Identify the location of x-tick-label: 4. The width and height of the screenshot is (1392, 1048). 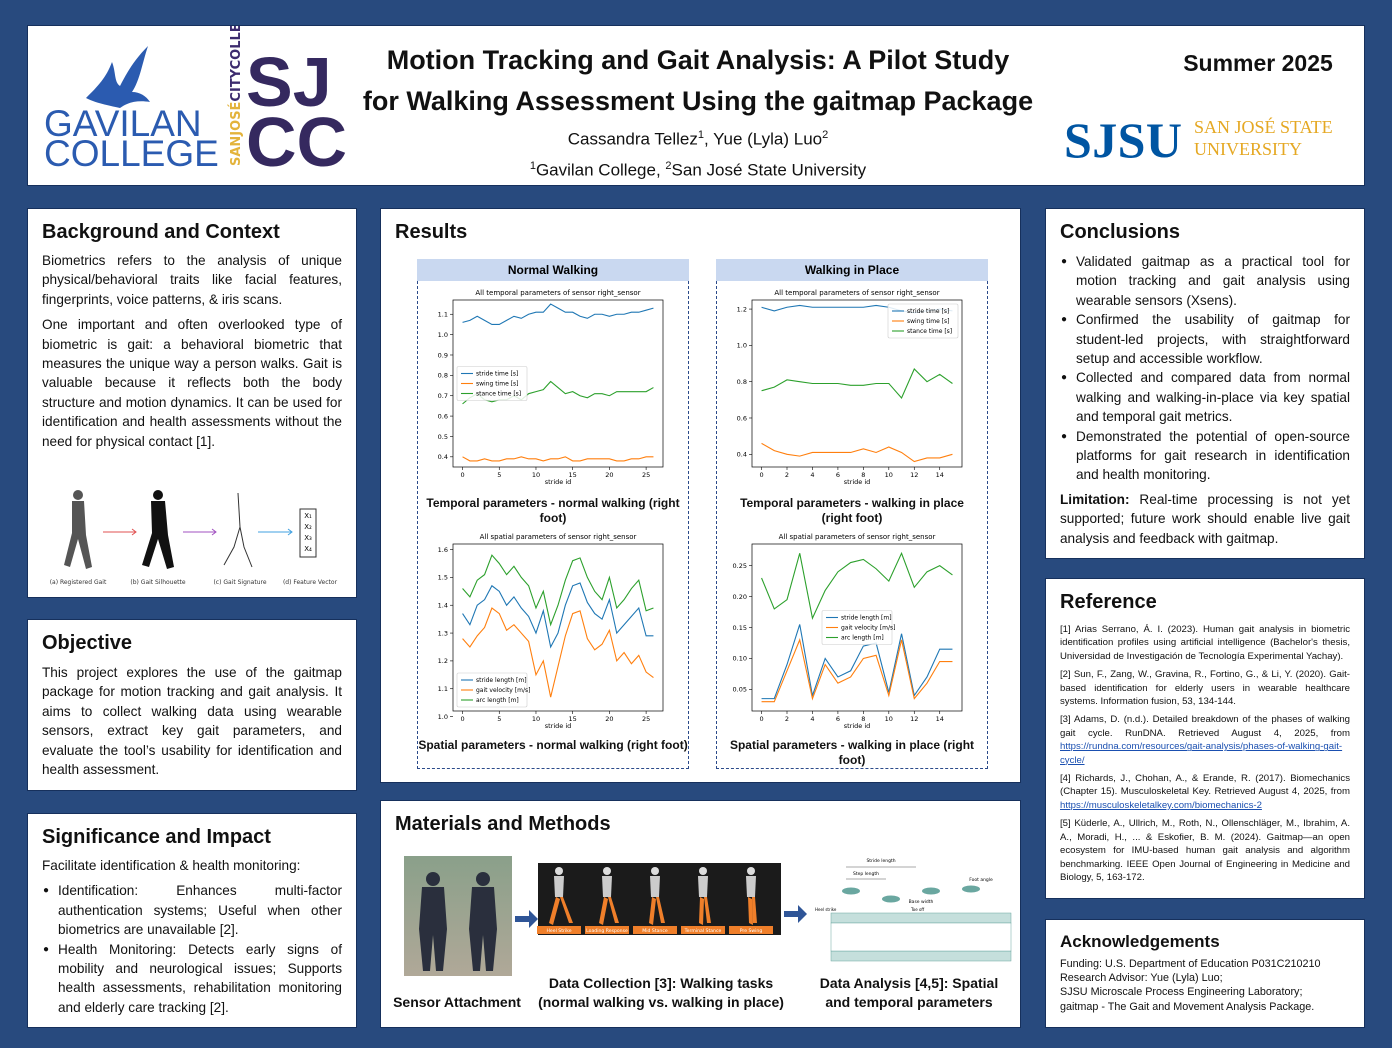
(812, 475).